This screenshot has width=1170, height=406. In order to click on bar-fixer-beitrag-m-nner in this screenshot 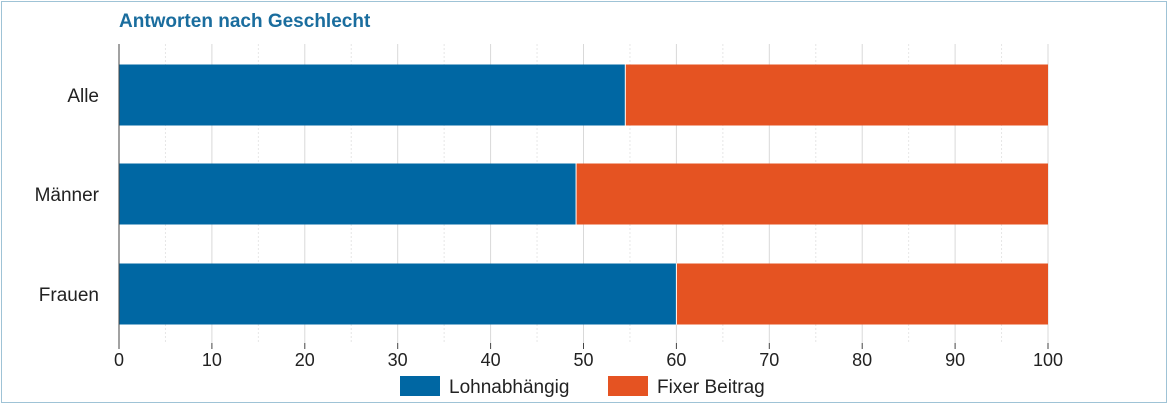, I will do `click(812, 194)`.